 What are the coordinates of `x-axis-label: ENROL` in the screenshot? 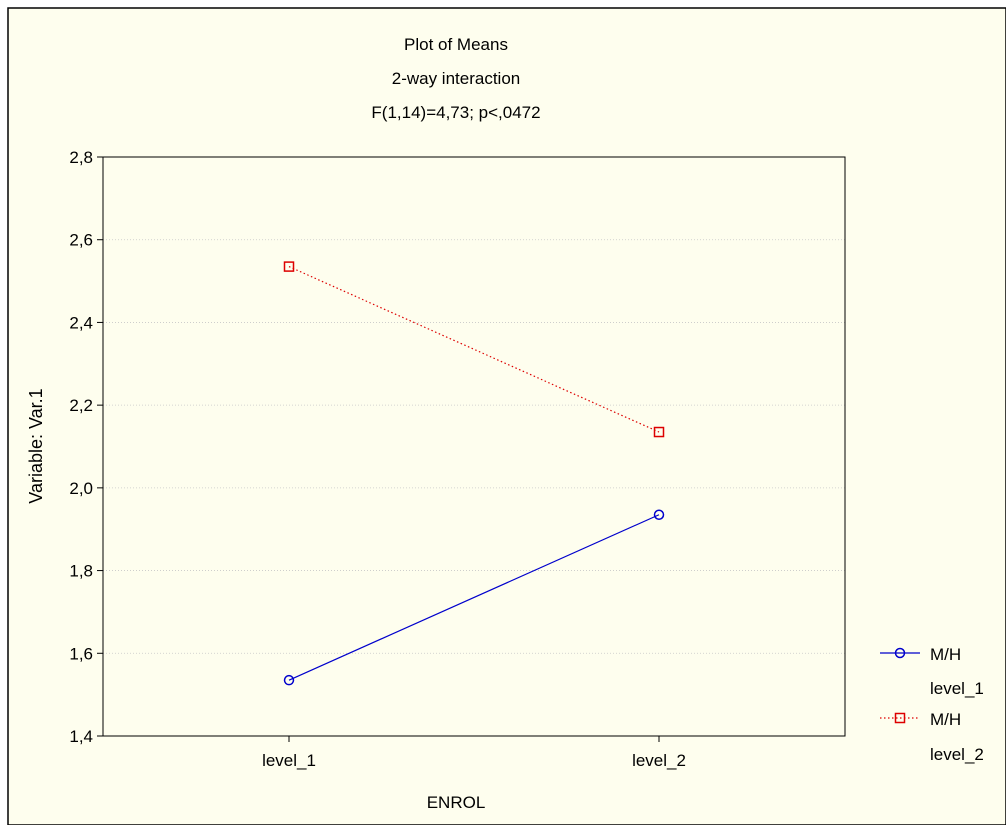 It's located at (456, 802).